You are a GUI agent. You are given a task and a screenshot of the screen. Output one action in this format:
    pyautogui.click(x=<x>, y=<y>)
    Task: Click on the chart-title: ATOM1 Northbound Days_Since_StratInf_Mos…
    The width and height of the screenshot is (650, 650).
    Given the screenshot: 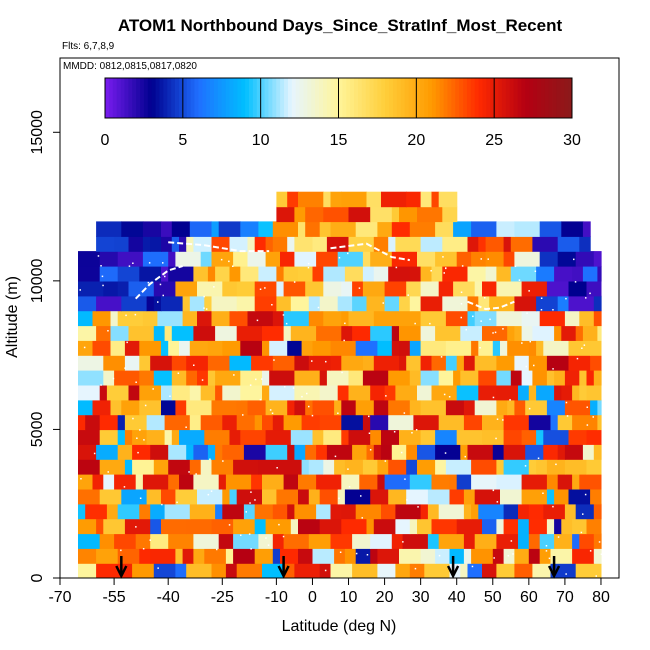 What is the action you would take?
    pyautogui.click(x=340, y=25)
    